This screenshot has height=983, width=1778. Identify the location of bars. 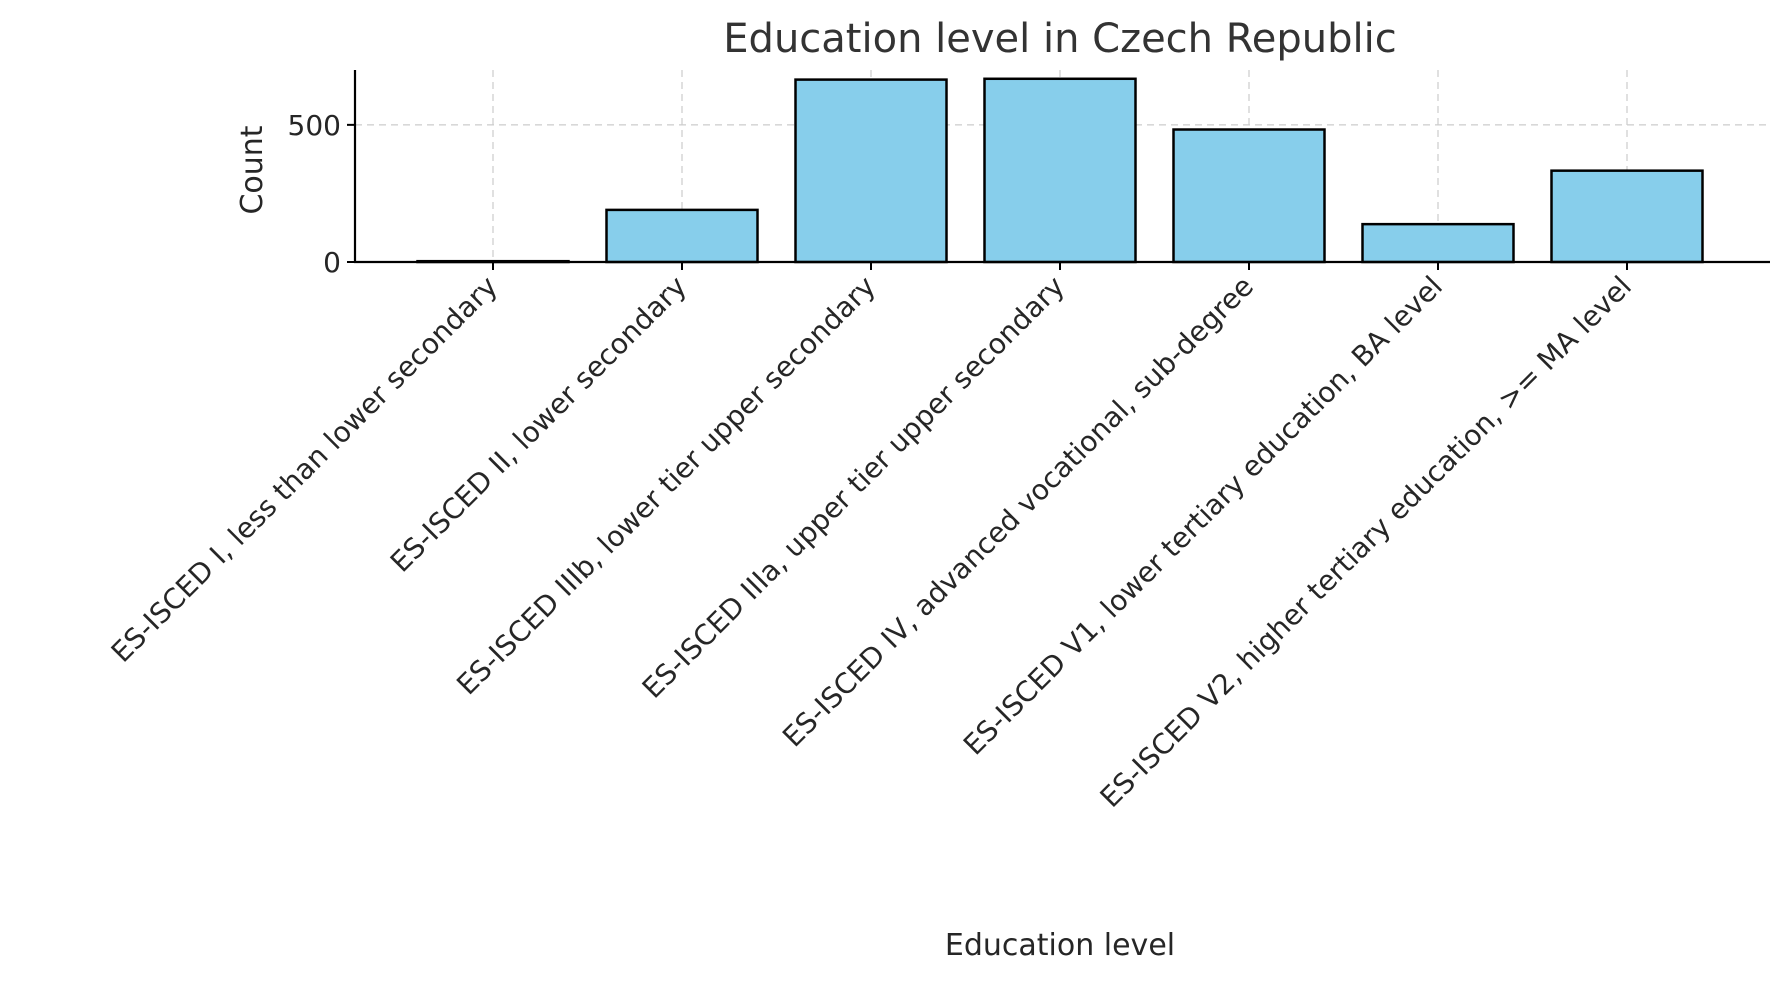
(1060, 170).